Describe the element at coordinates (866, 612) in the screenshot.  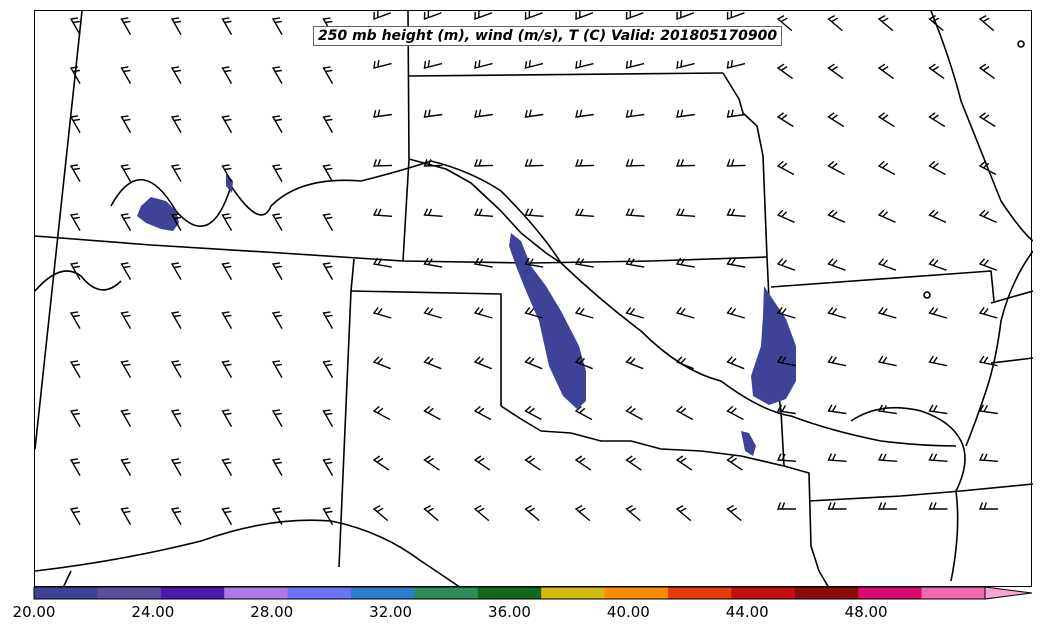
I see `colorbar-tick-label: 48.00` at that location.